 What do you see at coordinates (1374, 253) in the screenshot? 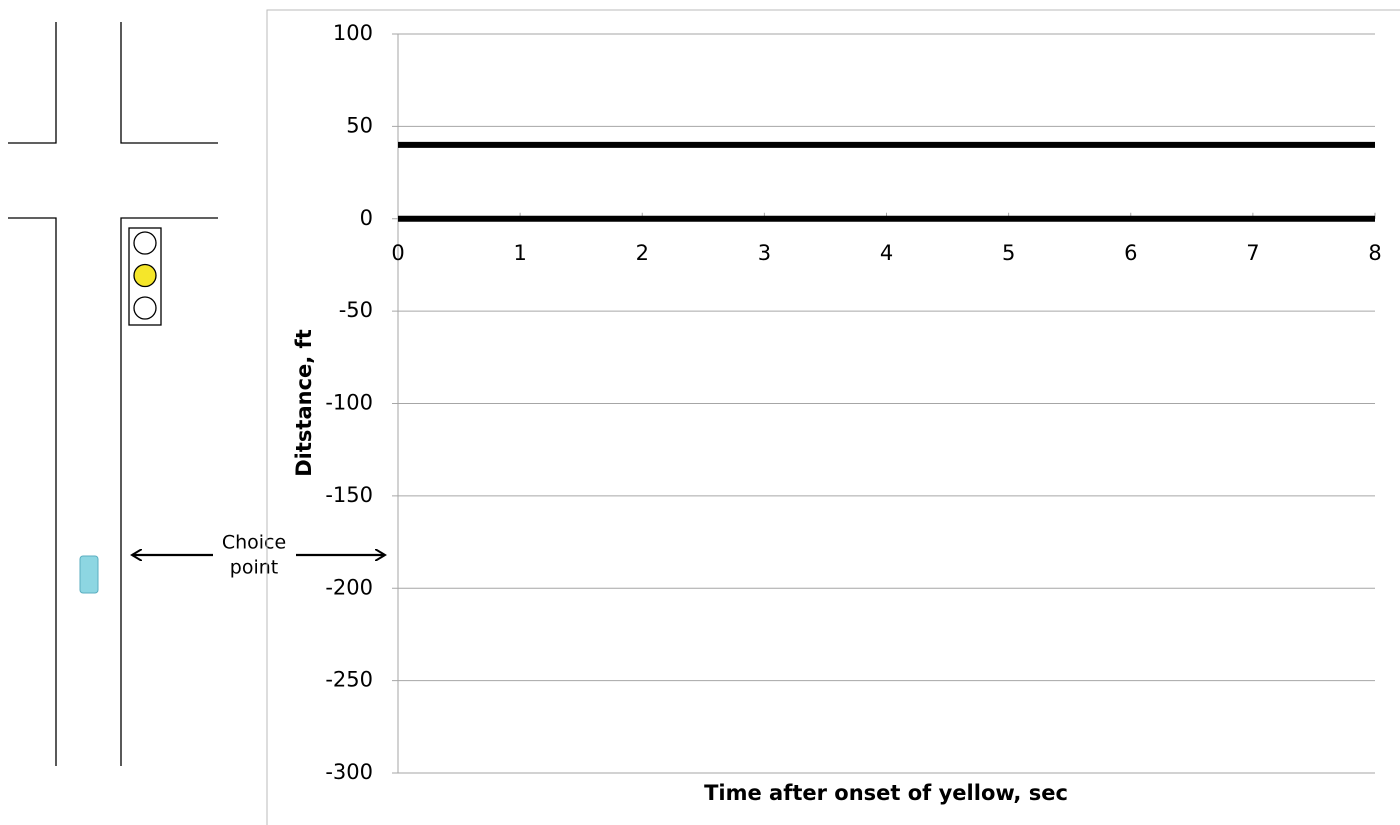
I see `x-tick-label: 8` at bounding box center [1374, 253].